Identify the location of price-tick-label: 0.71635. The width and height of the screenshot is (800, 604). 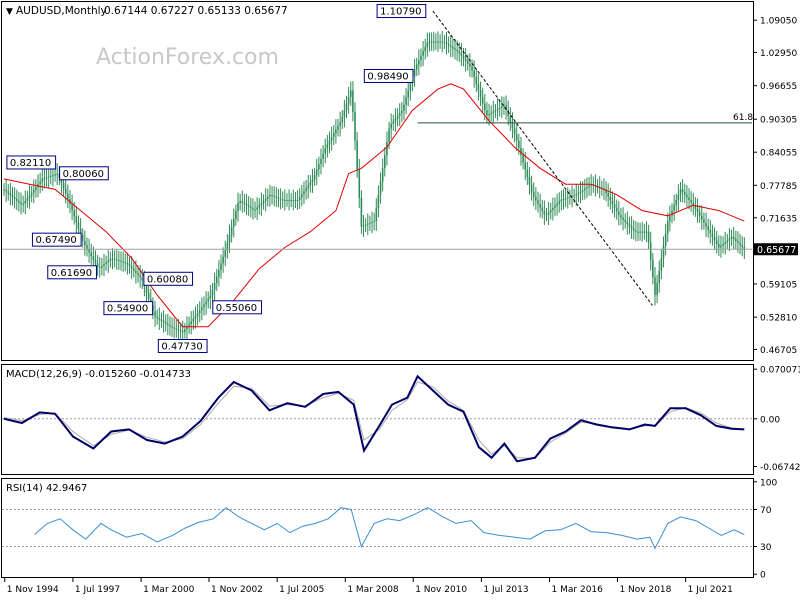
(778, 219).